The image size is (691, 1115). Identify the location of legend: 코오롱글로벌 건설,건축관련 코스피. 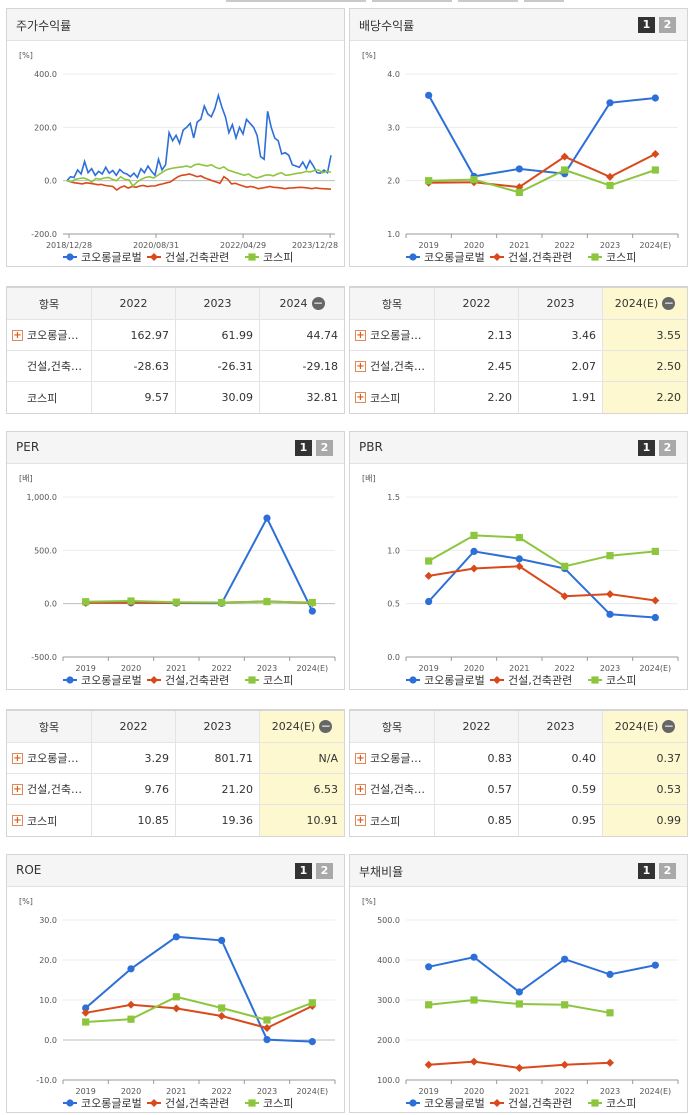
(178, 257).